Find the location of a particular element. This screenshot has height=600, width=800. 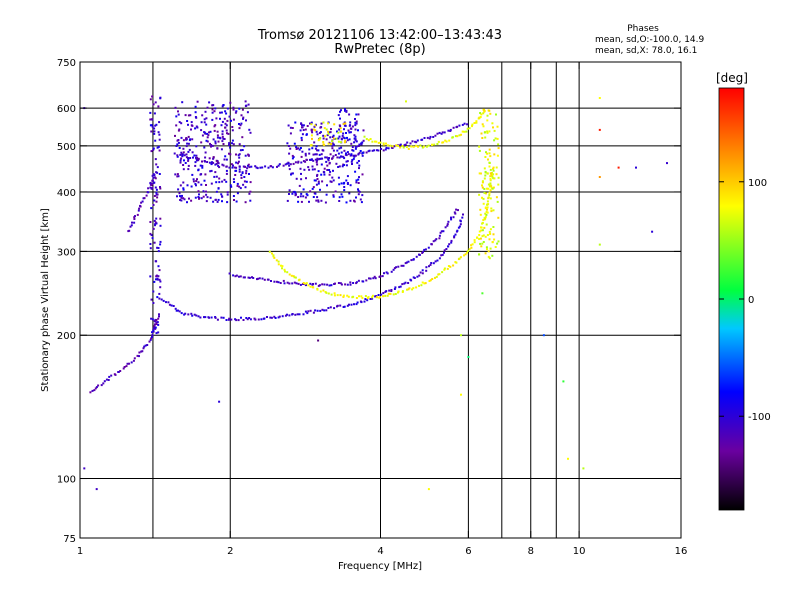

isolated-point is located at coordinates (599, 129).